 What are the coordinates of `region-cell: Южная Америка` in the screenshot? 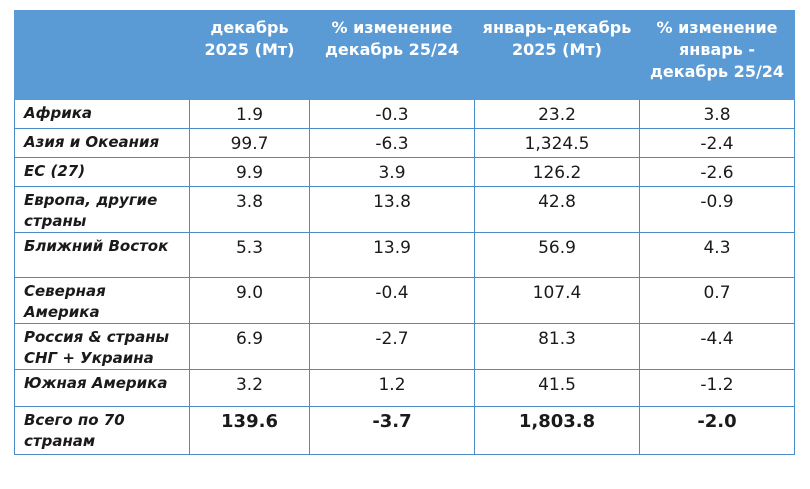 It's located at (102, 388).